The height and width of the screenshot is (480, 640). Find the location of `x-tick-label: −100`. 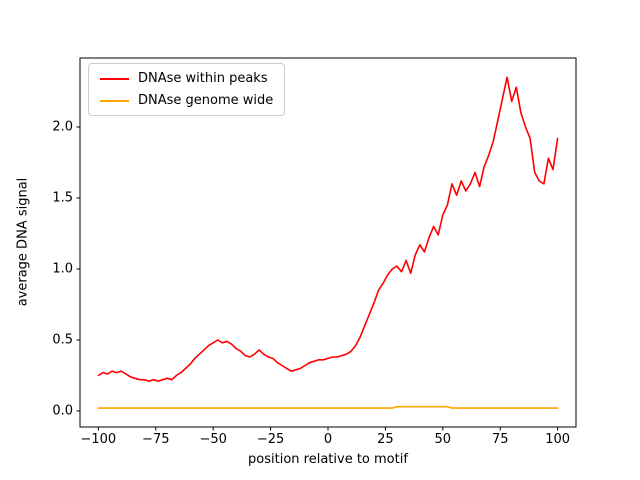

x-tick-label: −100 is located at coordinates (99, 439).